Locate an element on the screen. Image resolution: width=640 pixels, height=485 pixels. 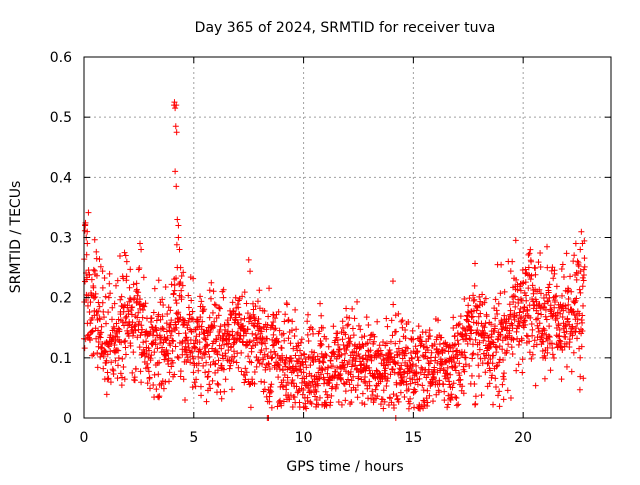
x-axis-label: GPS time / hours is located at coordinates (344, 467).